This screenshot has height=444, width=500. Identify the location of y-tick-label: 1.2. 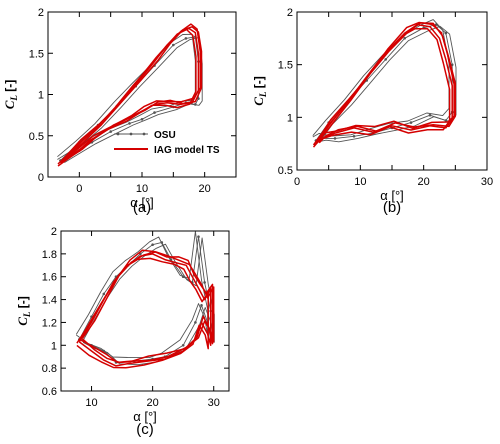
(49, 323).